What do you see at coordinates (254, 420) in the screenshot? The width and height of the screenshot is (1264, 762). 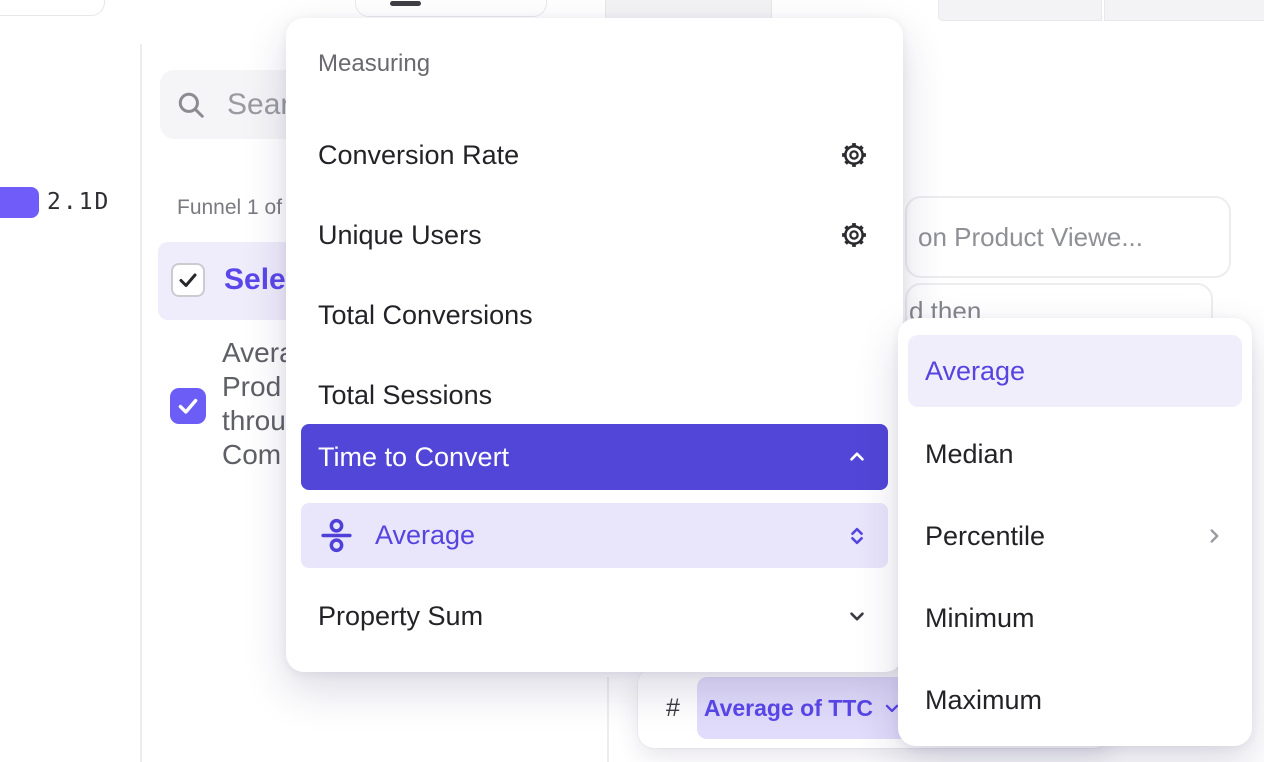 I see `description-line: throu` at bounding box center [254, 420].